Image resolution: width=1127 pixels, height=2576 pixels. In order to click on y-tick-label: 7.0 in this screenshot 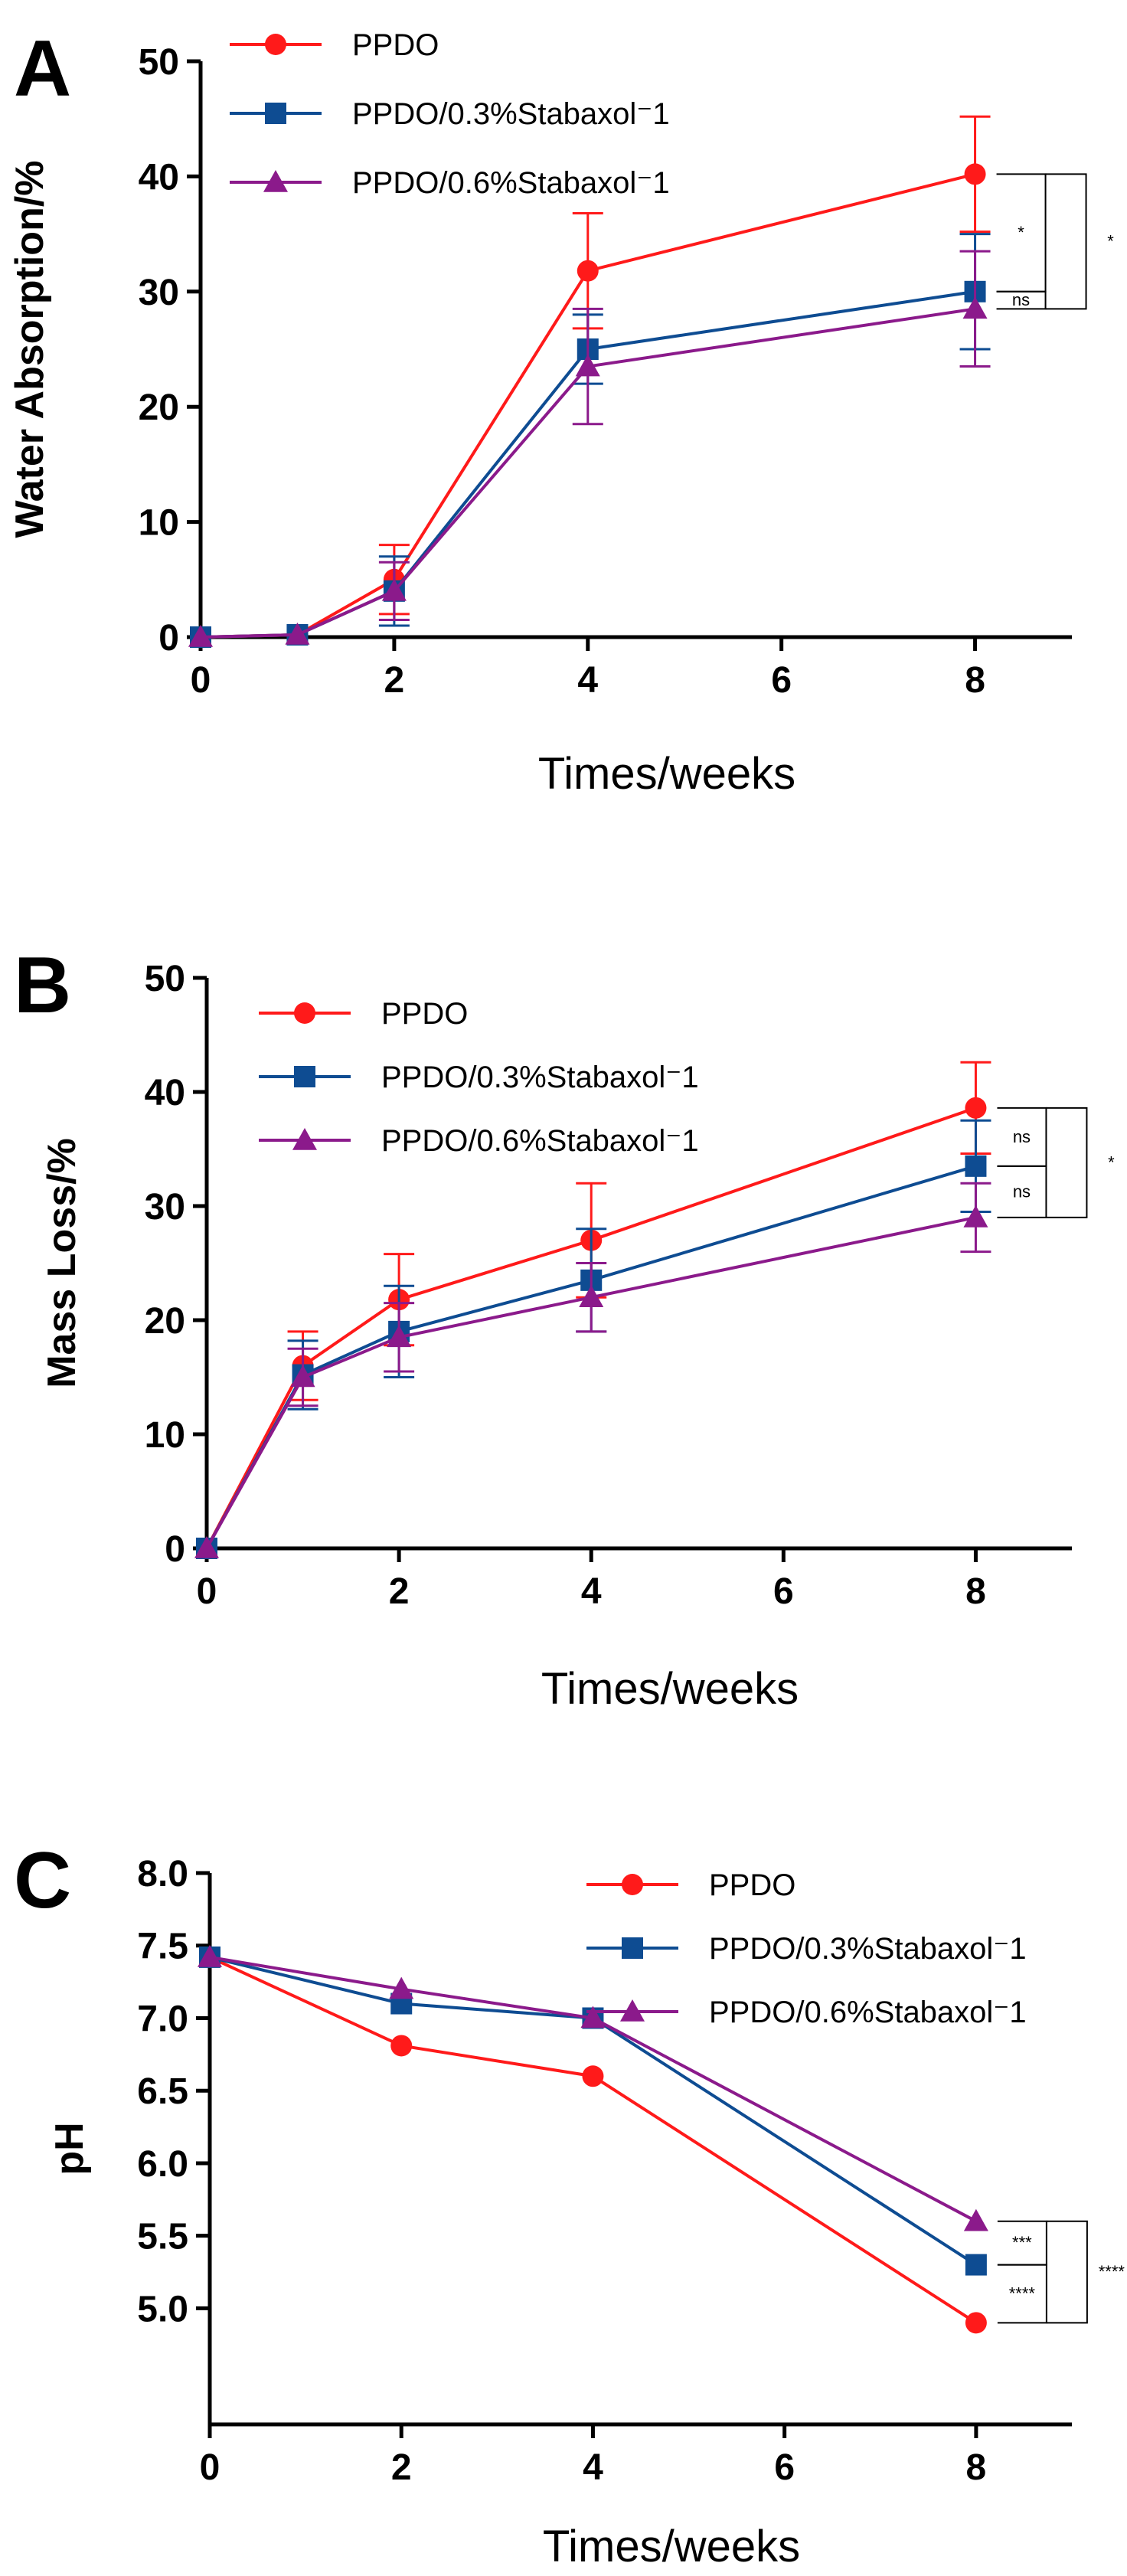, I will do `click(162, 2019)`.